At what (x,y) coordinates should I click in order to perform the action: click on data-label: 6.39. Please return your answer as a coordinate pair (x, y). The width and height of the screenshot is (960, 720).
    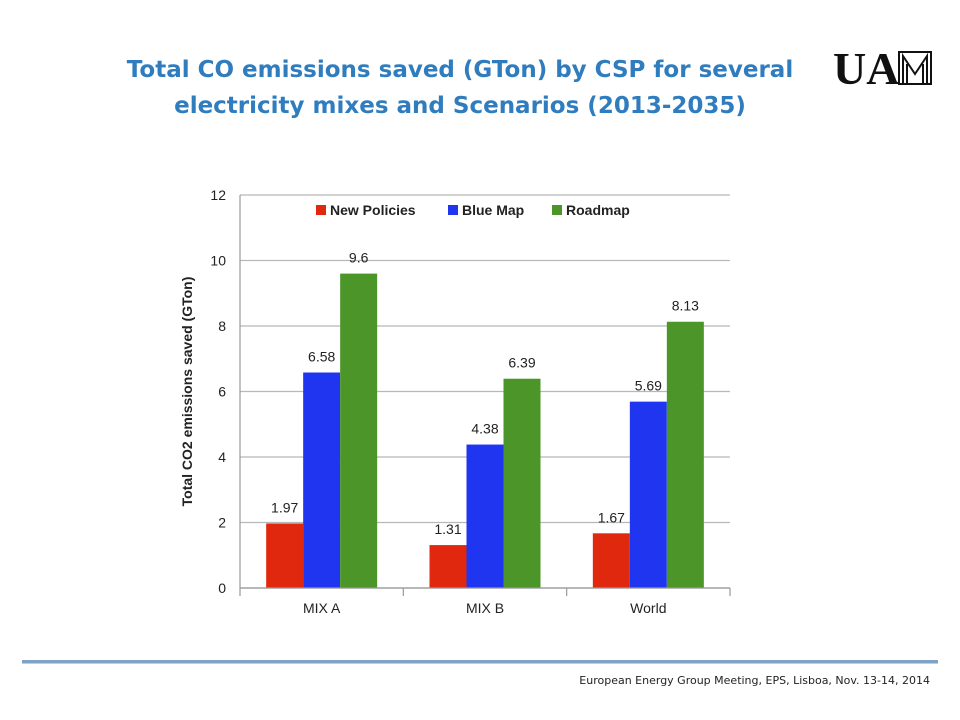
    Looking at the image, I should click on (521, 363).